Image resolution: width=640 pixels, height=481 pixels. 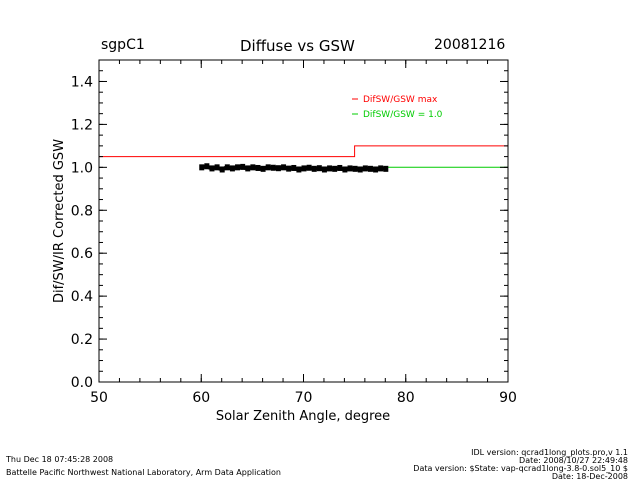 I want to click on data-point, so click(x=386, y=168).